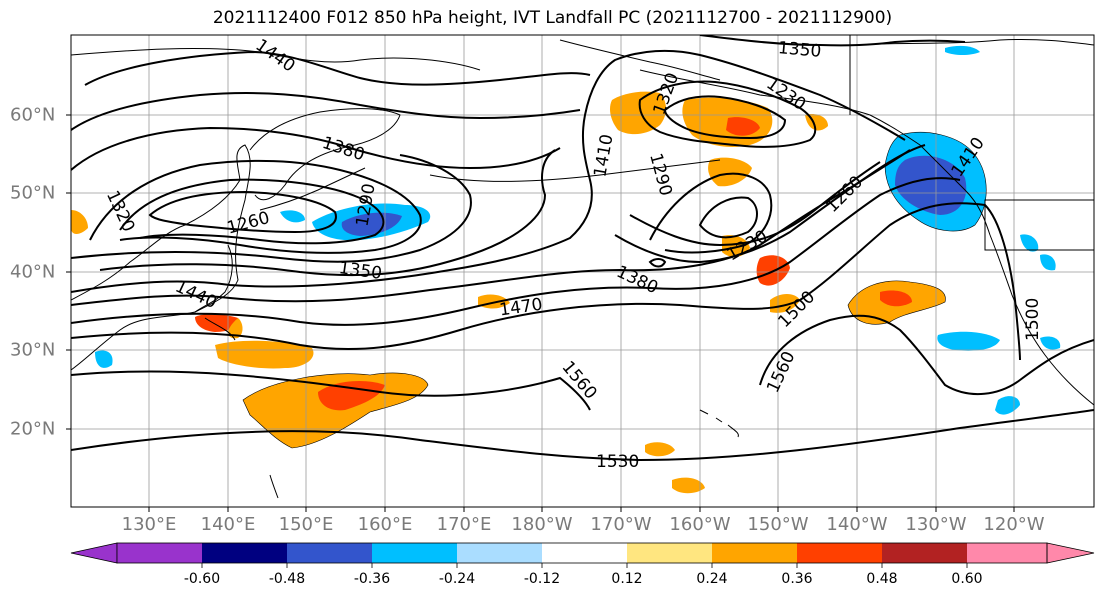 The height and width of the screenshot is (601, 1105). Describe the element at coordinates (287, 579) in the screenshot. I see `colorbar-tick-label: -0.48` at that location.